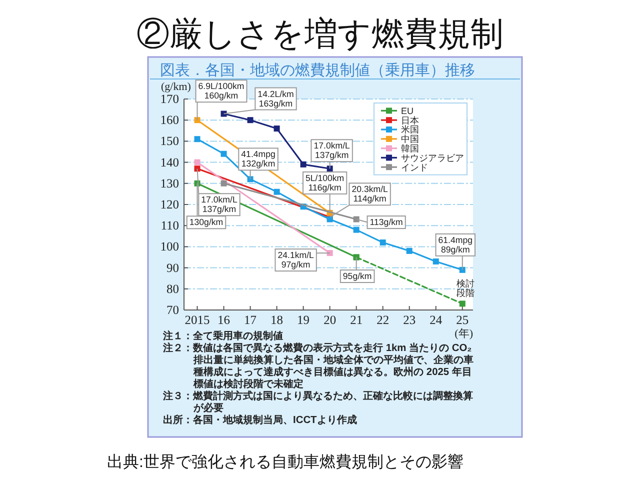 This screenshot has height=480, width=640. I want to click on y-tick-label: 100, so click(169, 247).